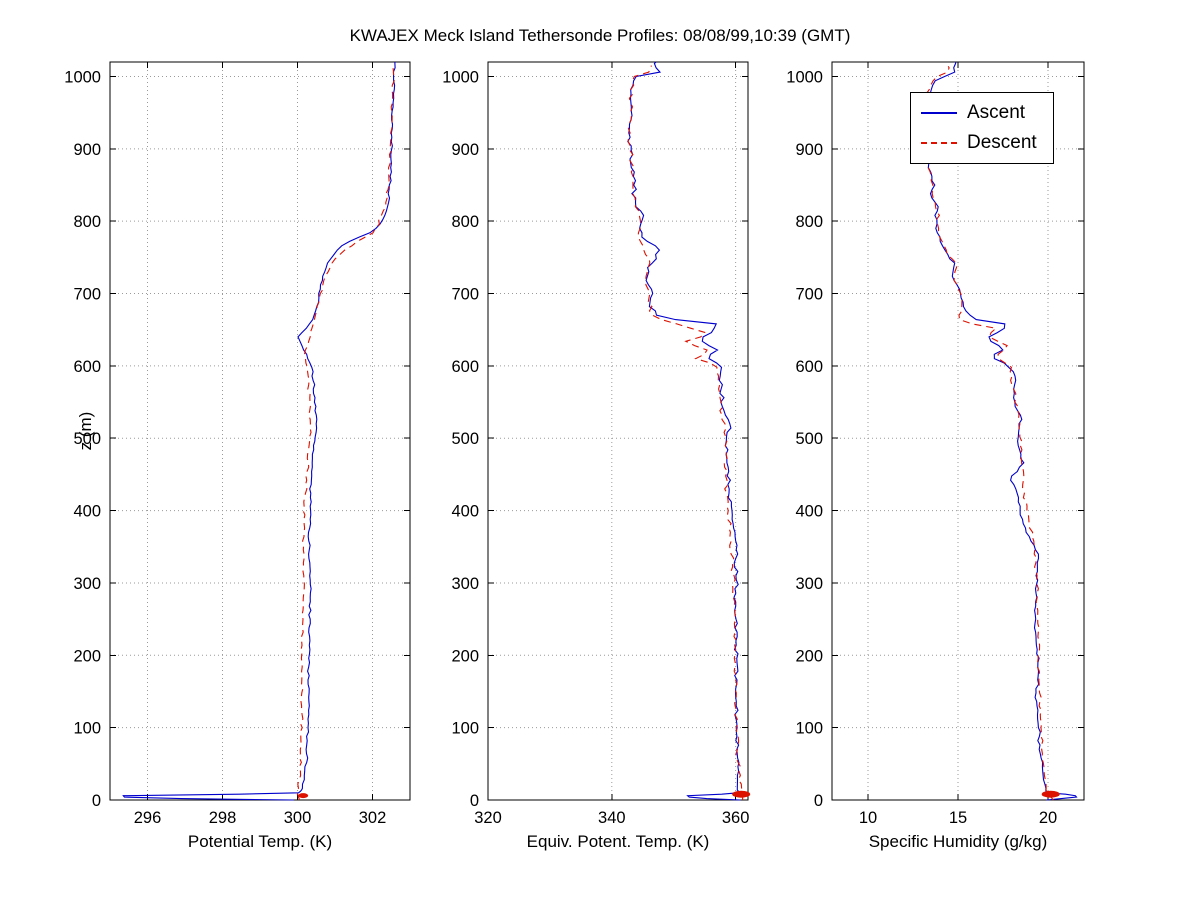  What do you see at coordinates (260, 841) in the screenshot?
I see `x-axis-label-potential-temp: Potential Temp. (K)` at bounding box center [260, 841].